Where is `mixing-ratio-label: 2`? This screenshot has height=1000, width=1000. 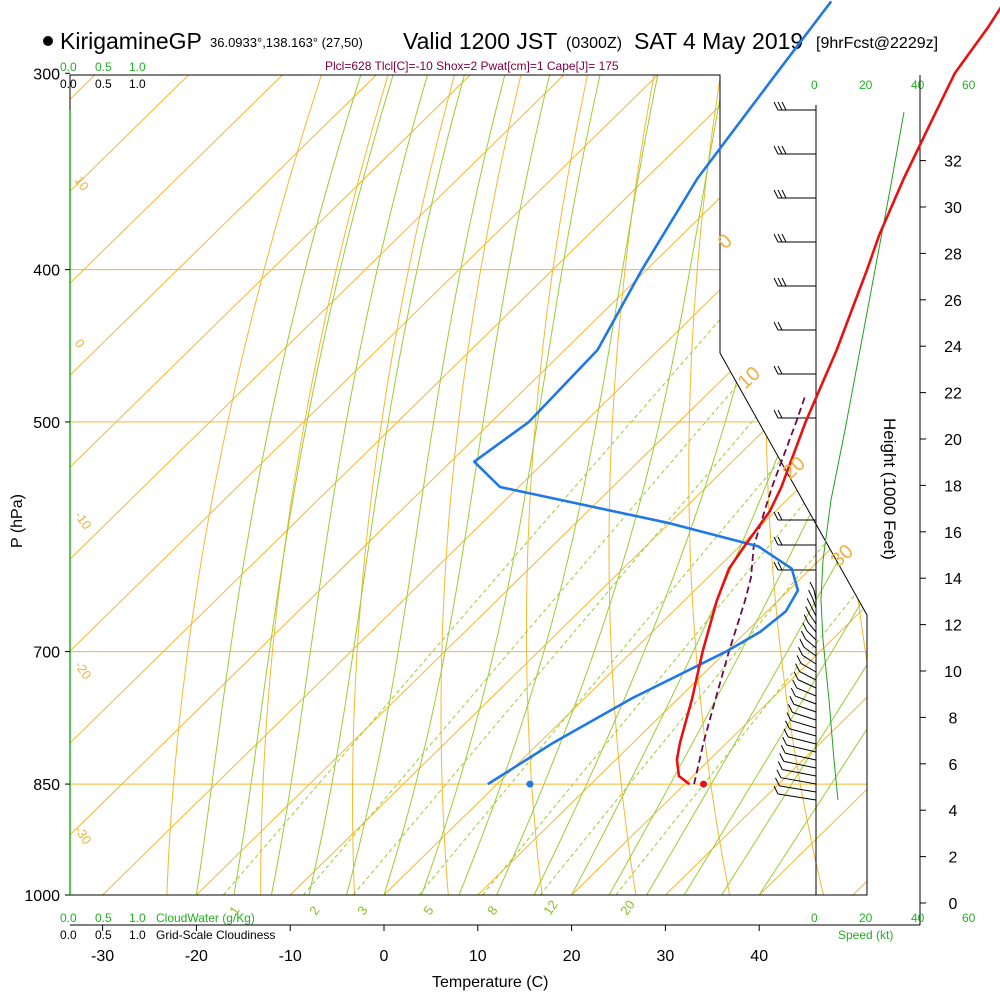 mixing-ratio-label: 2 is located at coordinates (314, 910).